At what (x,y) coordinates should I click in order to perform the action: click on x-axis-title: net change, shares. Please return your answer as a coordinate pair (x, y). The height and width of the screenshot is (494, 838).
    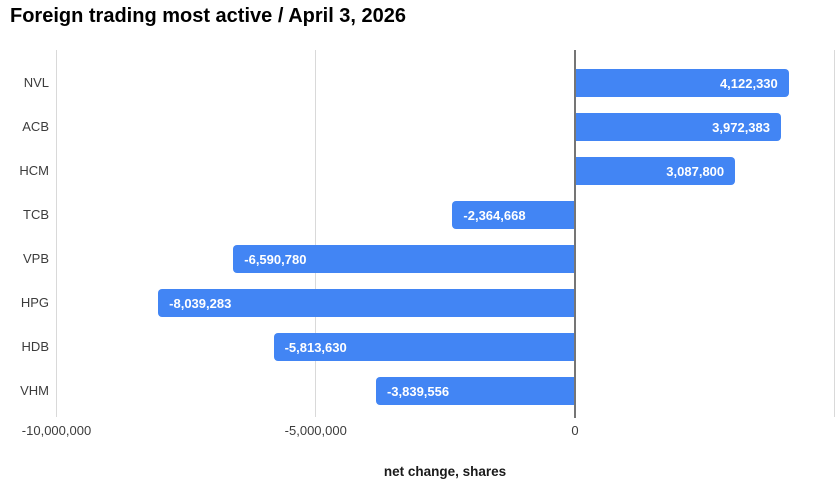
    Looking at the image, I should click on (445, 471).